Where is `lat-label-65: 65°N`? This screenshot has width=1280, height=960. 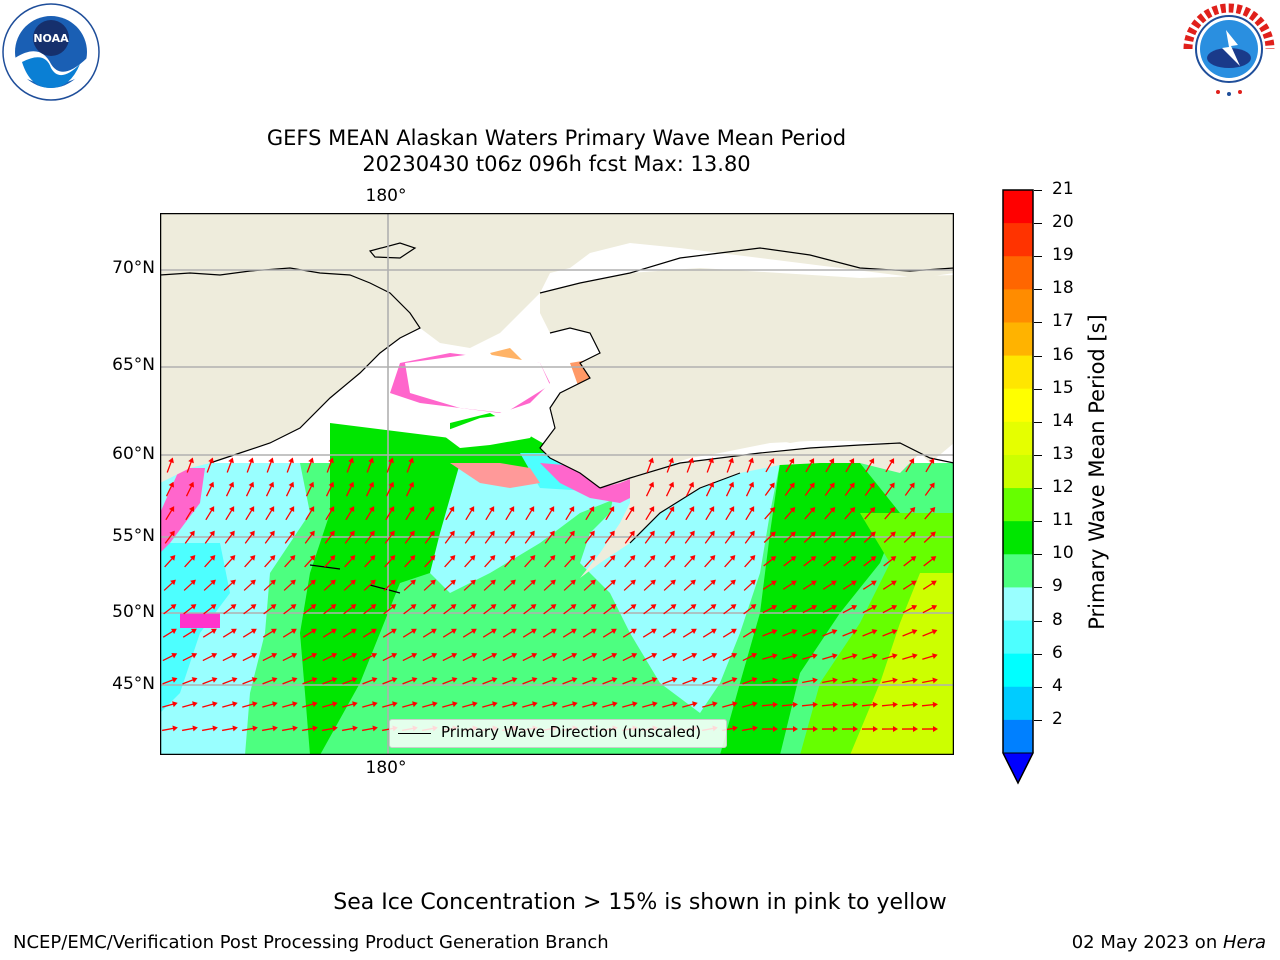
lat-label-65: 65°N is located at coordinates (133, 365).